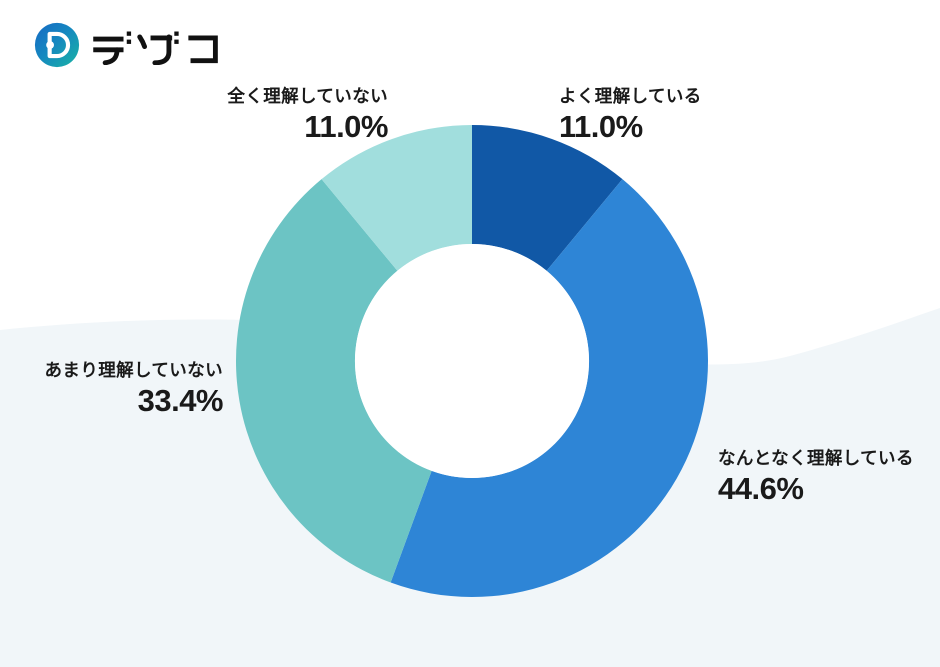 This screenshot has width=940, height=667. What do you see at coordinates (180, 400) in the screenshot?
I see `slice-label-value: 33.4%` at bounding box center [180, 400].